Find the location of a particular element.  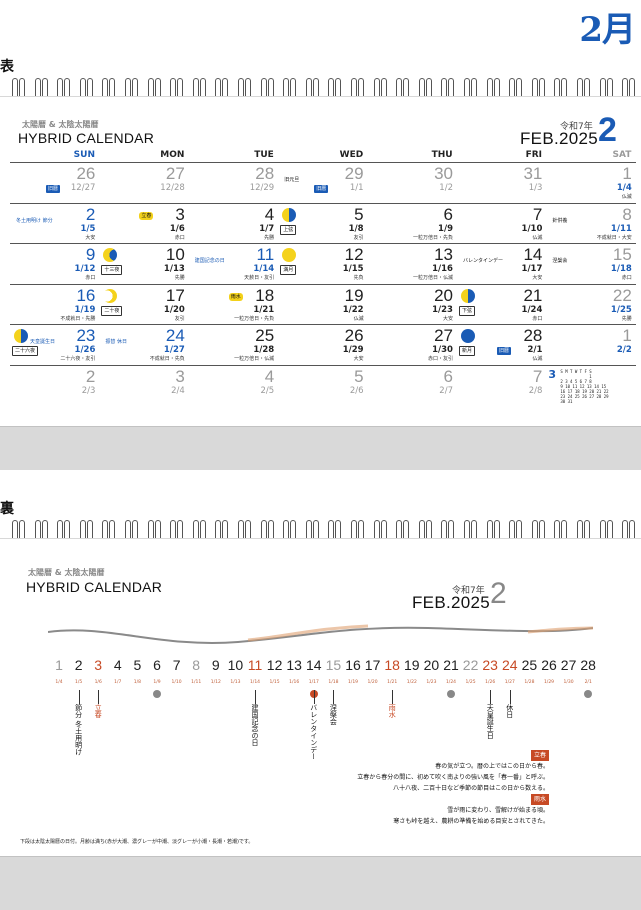

back-solar-date: 9 is located at coordinates (215, 665).